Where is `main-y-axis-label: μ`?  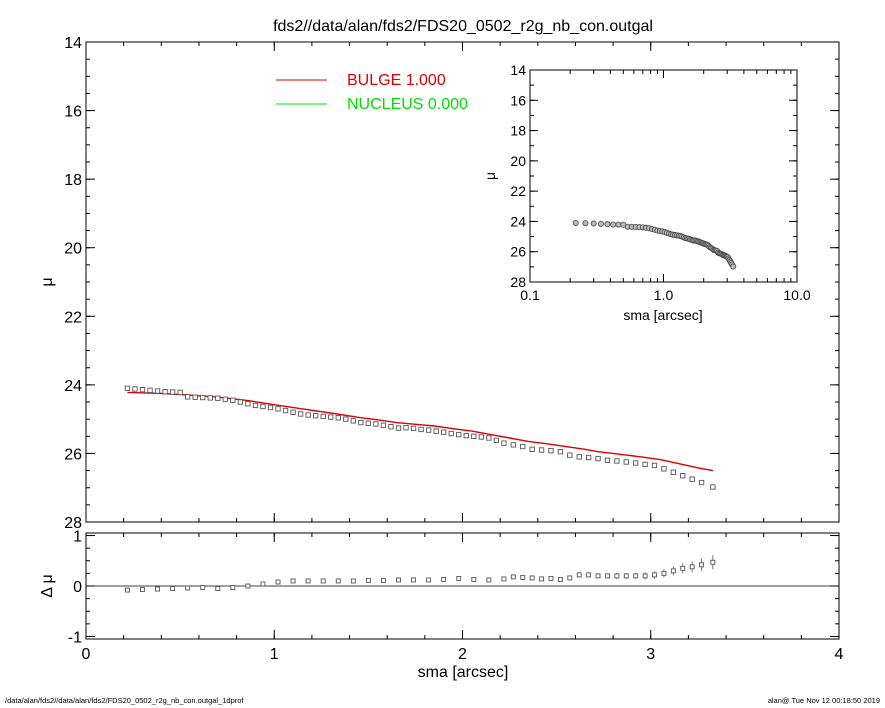
main-y-axis-label: μ is located at coordinates (47, 281).